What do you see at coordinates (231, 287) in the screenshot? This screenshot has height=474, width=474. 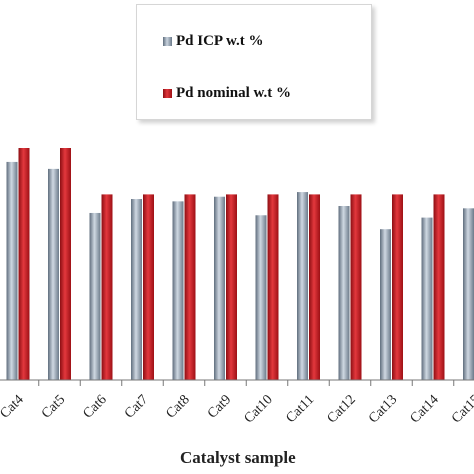 I see `bar-nominal-cat9` at bounding box center [231, 287].